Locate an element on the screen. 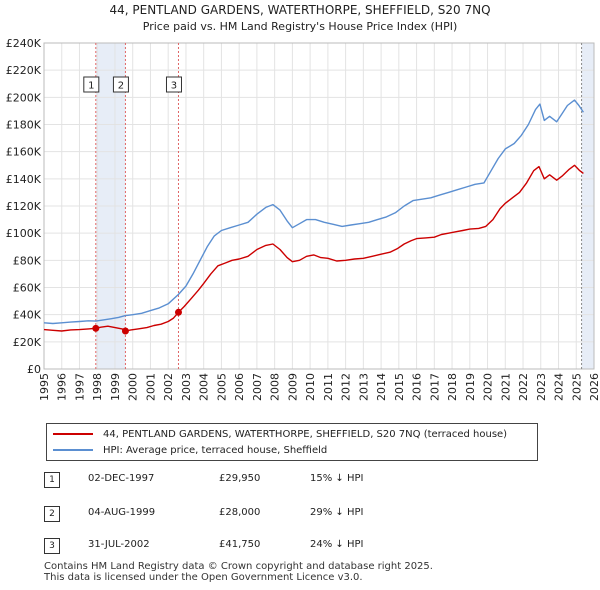 The width and height of the screenshot is (600, 590). x-tick-label: 2003 is located at coordinates (186, 387).